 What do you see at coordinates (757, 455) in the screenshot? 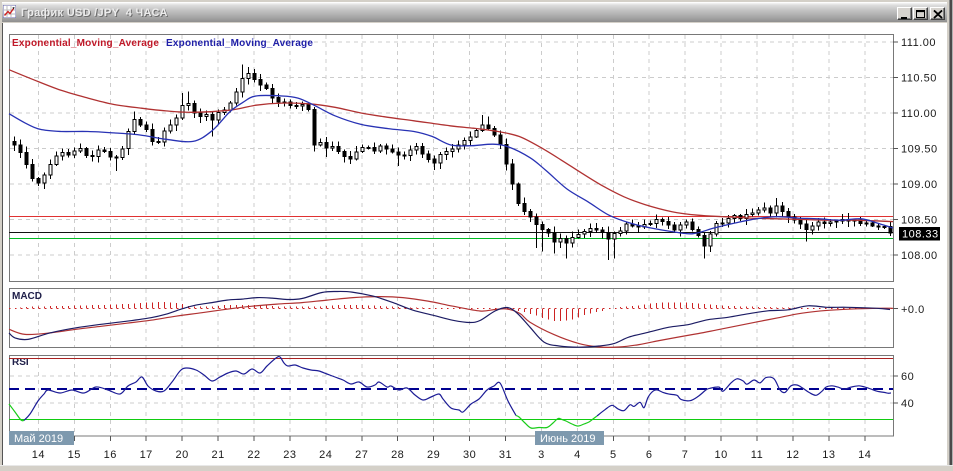
I see `svg-text: 11` at bounding box center [757, 455].